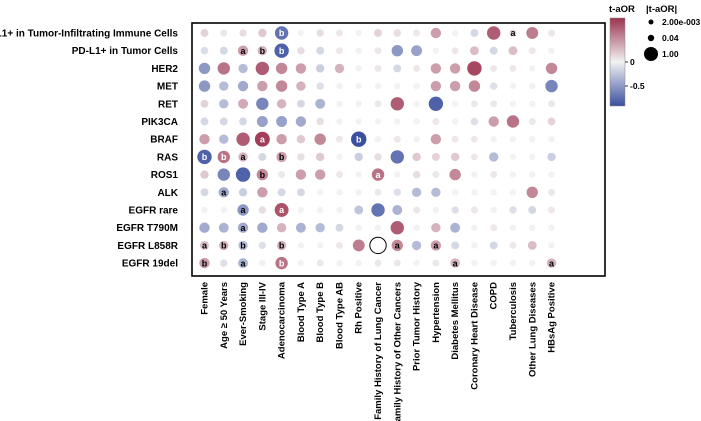  Describe the element at coordinates (164, 69) in the screenshot. I see `row-label-her2: HER2` at that location.